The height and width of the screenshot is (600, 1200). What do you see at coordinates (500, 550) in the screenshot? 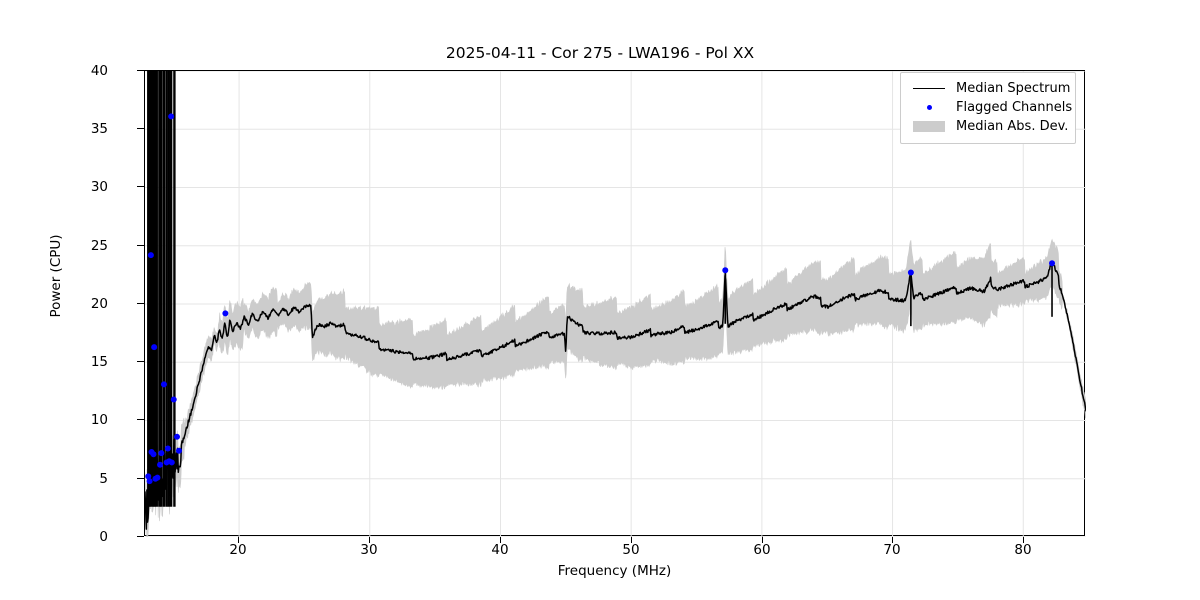
I see `x-tick-label-40: 40` at bounding box center [500, 550].